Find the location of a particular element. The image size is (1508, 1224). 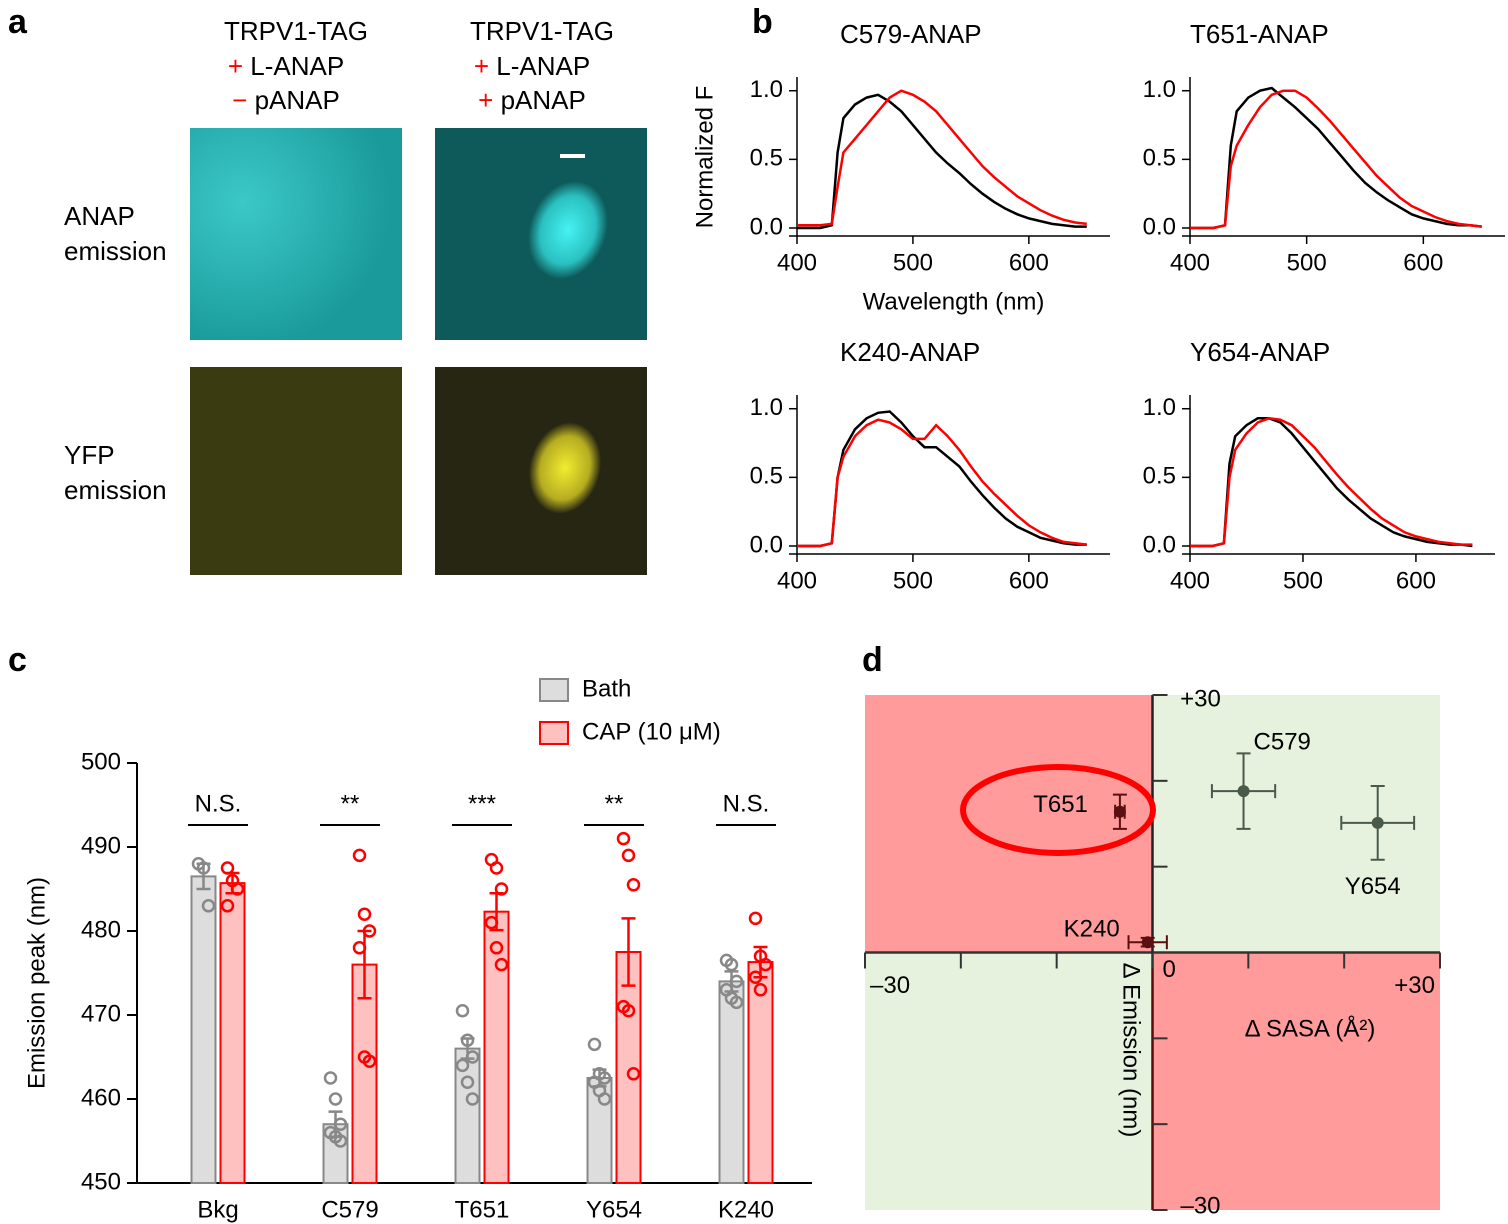

chart-title: T651-ANAP is located at coordinates (1259, 34).